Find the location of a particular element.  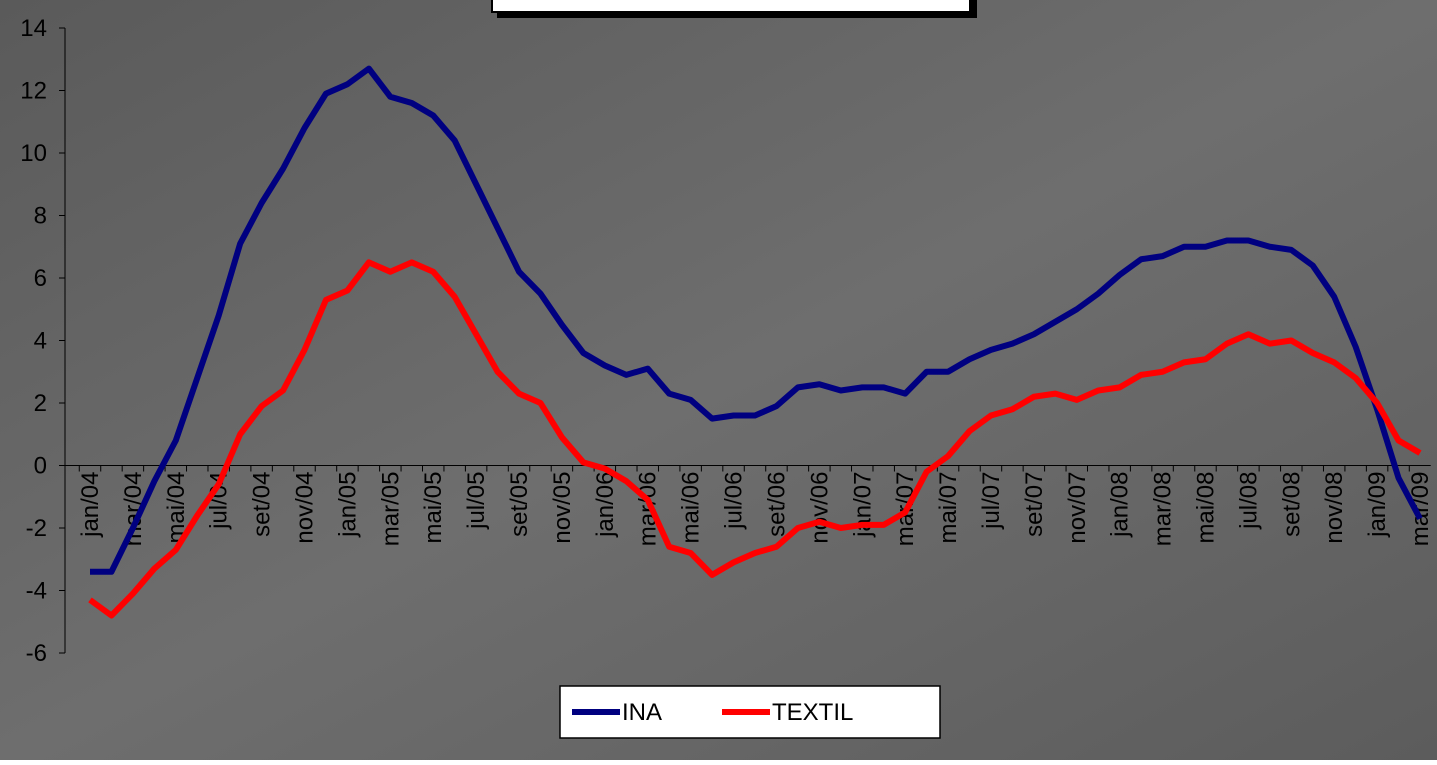

x-tick-label: mai/06 is located at coordinates (691, 508).